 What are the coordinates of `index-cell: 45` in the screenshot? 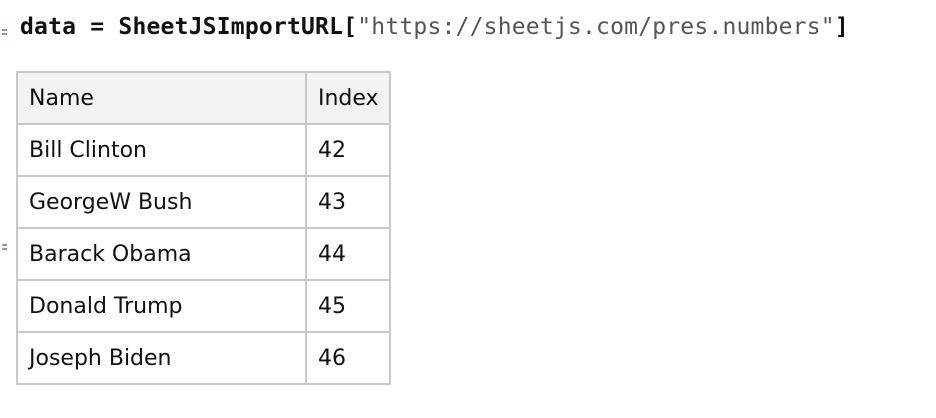 It's located at (348, 306).